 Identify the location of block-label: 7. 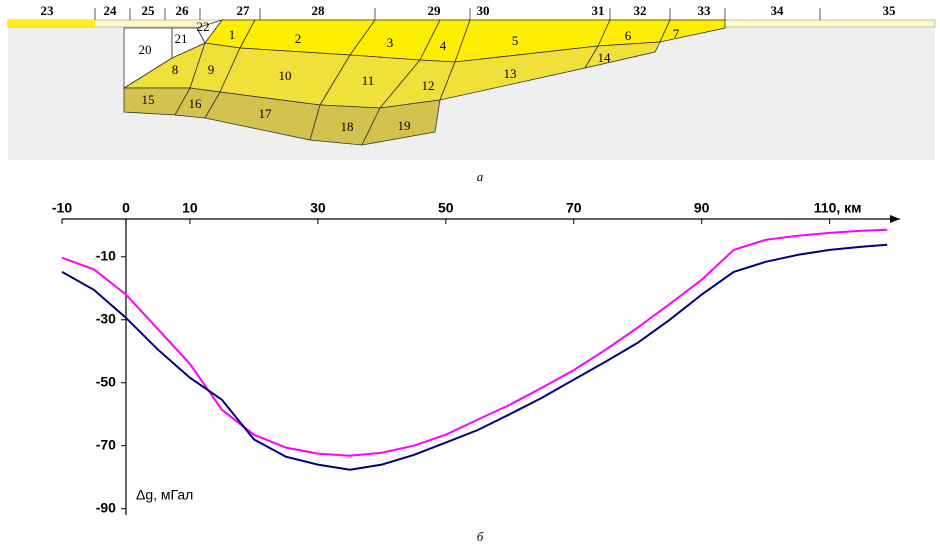
(676, 33).